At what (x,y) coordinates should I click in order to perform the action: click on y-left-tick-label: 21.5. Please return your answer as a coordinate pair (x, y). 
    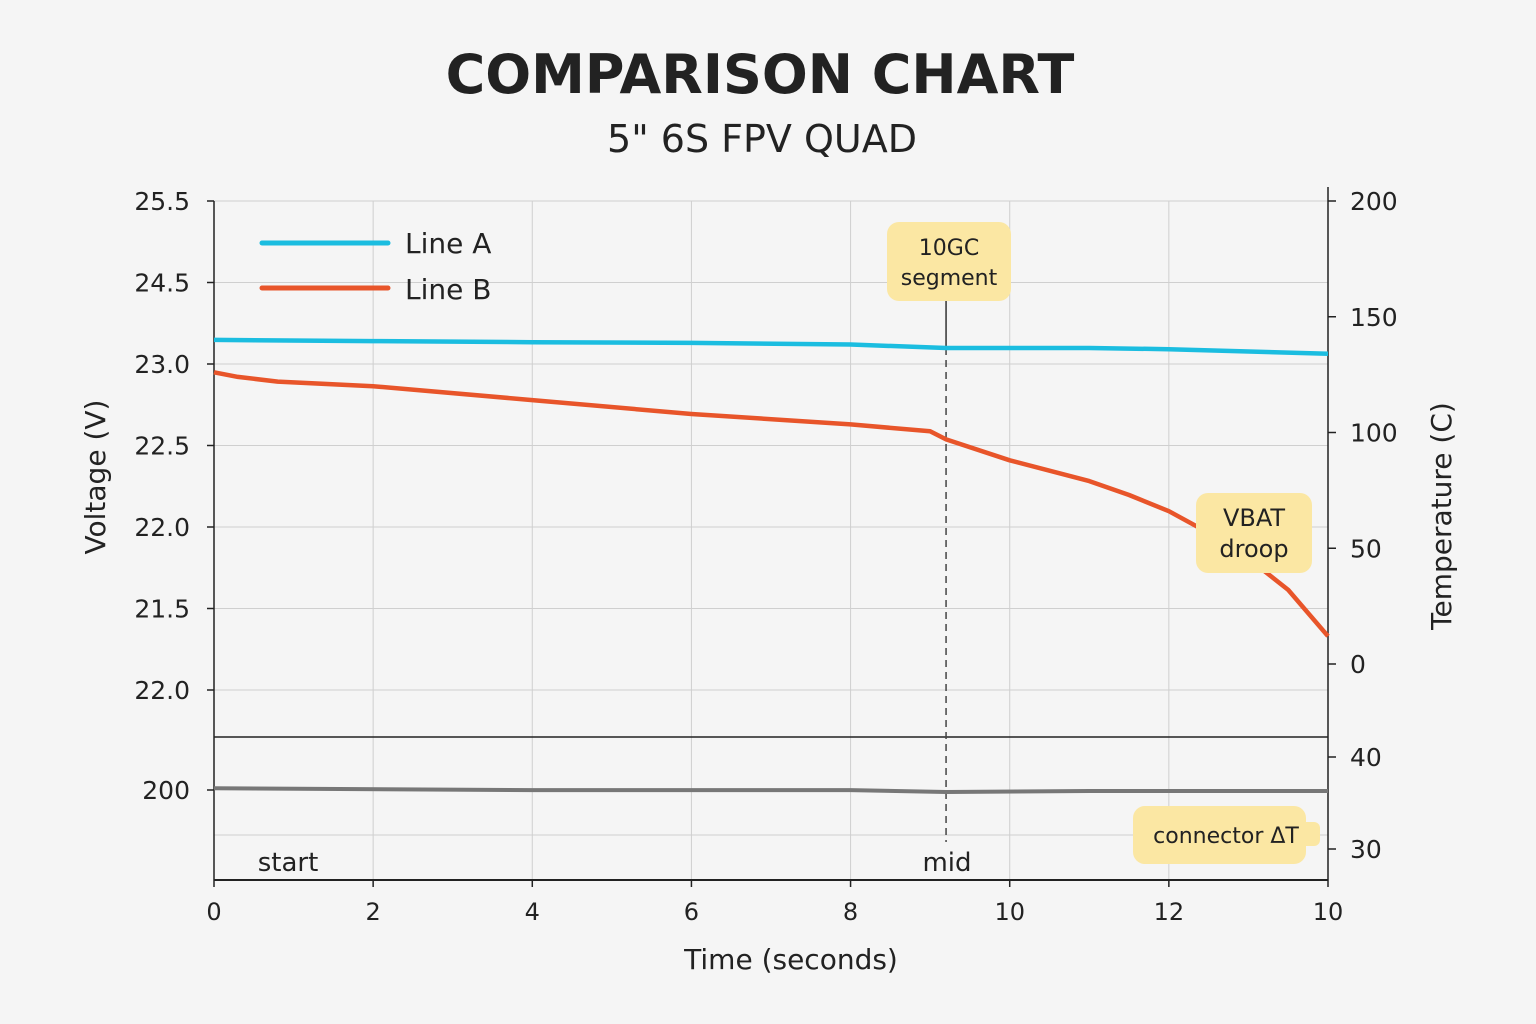
    Looking at the image, I should click on (162, 609).